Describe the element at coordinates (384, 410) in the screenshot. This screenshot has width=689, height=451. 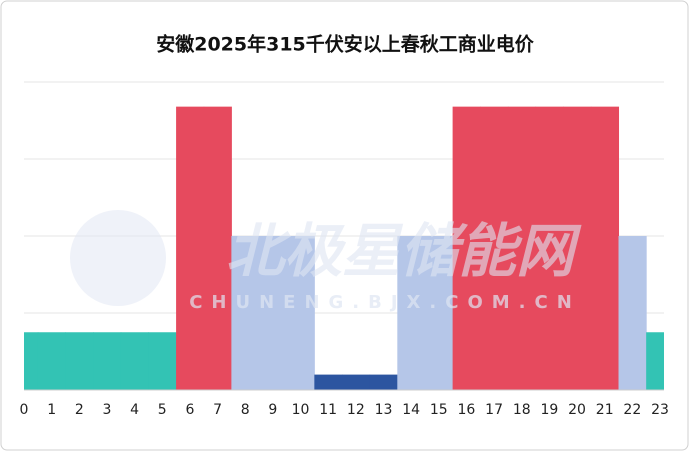
I see `x-tick-label: 13` at that location.